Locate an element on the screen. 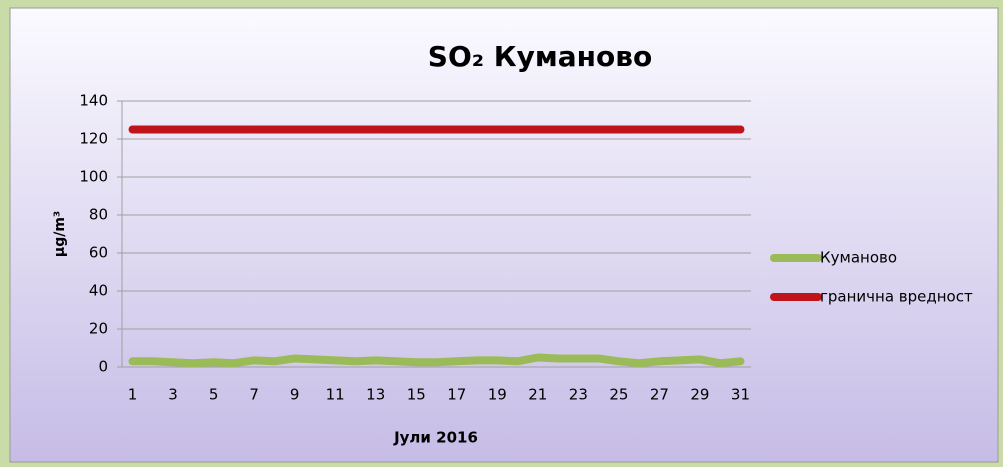  x-tick-label: 21 is located at coordinates (537, 395).